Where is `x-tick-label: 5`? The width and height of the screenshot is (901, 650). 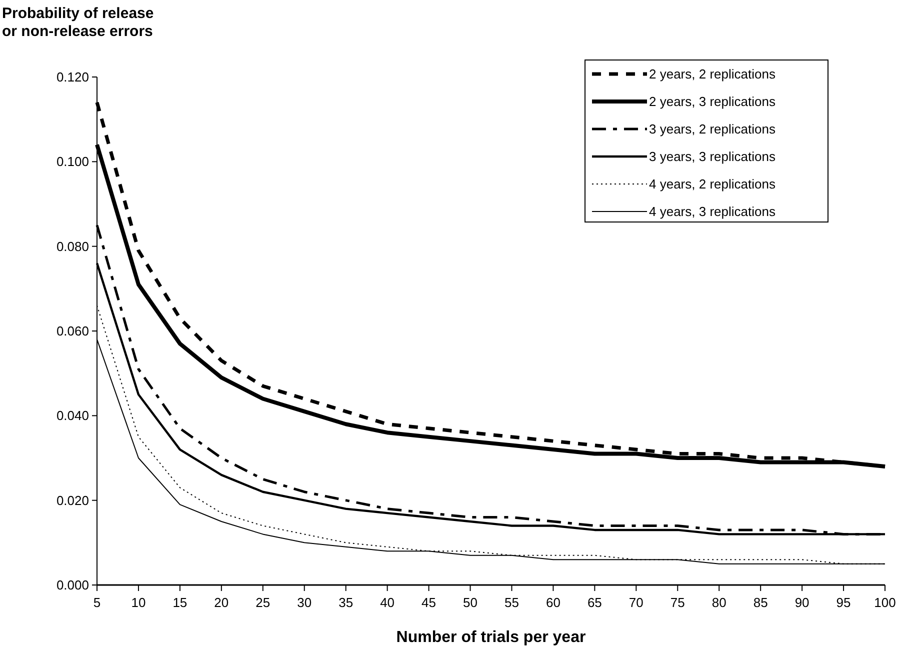
x-tick-label: 5 is located at coordinates (97, 602).